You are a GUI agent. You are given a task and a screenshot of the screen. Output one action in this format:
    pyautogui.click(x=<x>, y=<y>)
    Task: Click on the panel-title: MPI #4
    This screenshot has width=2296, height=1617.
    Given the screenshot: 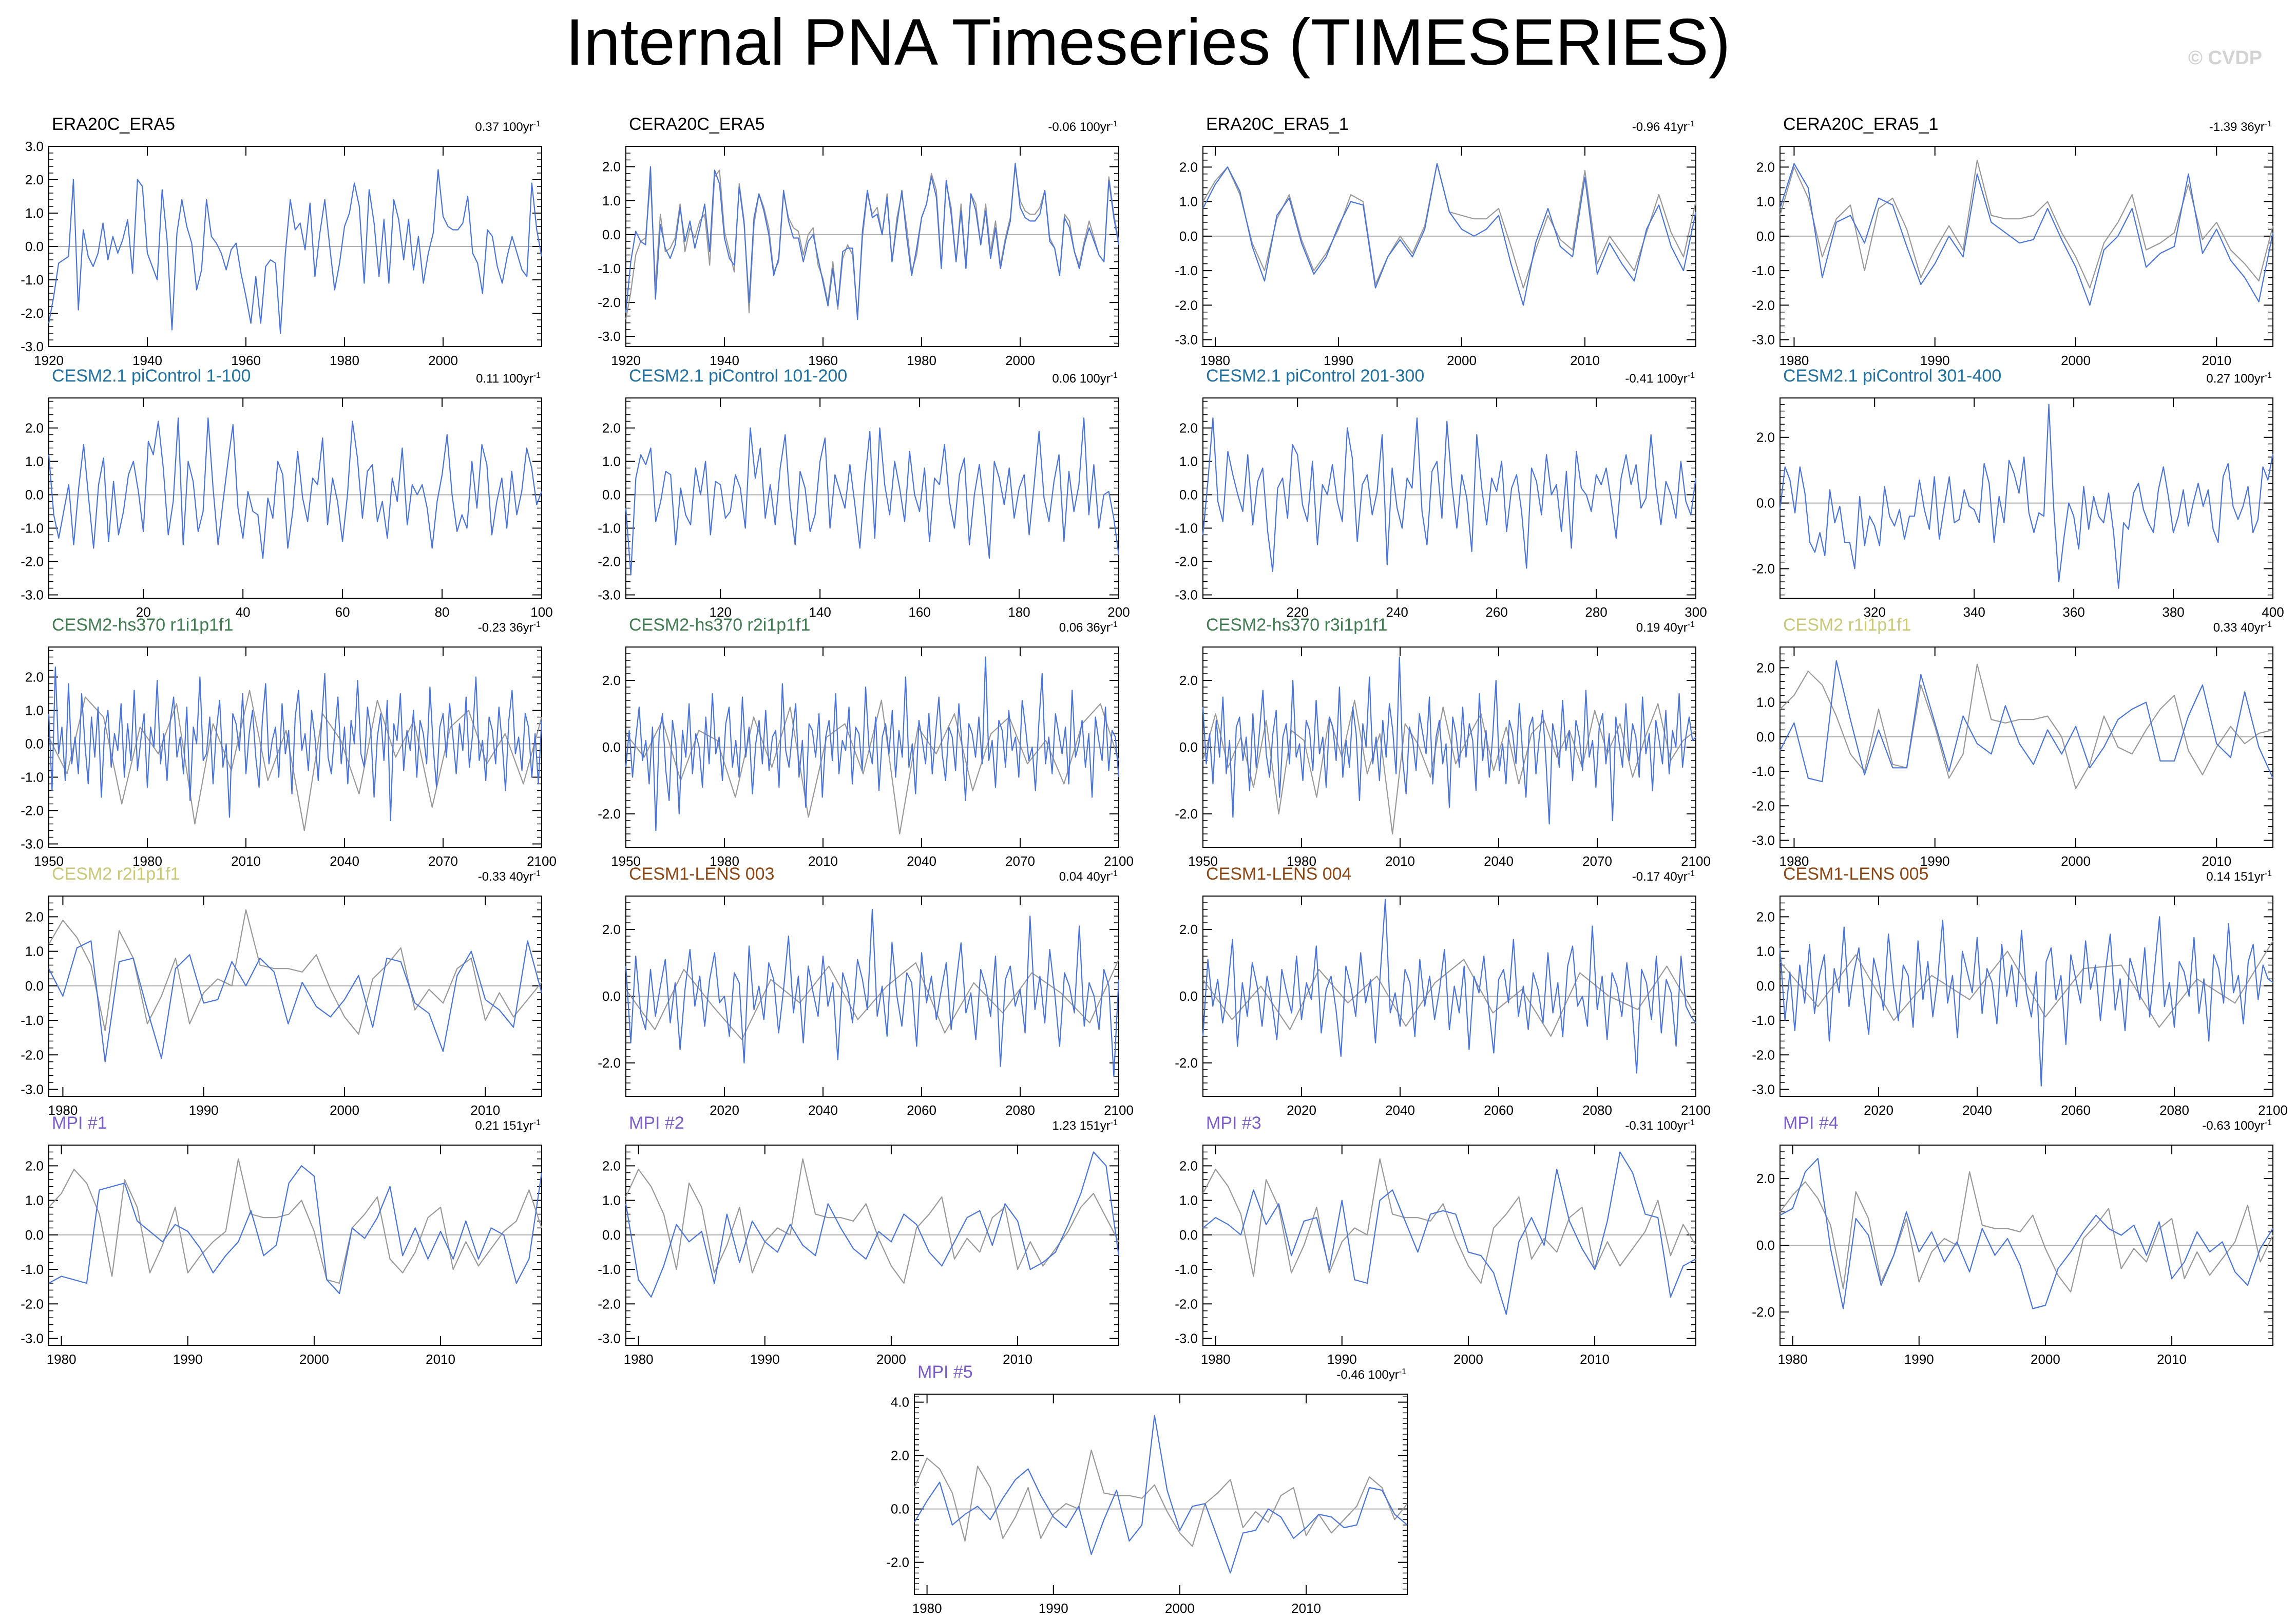 What is the action you would take?
    pyautogui.click(x=1811, y=1123)
    